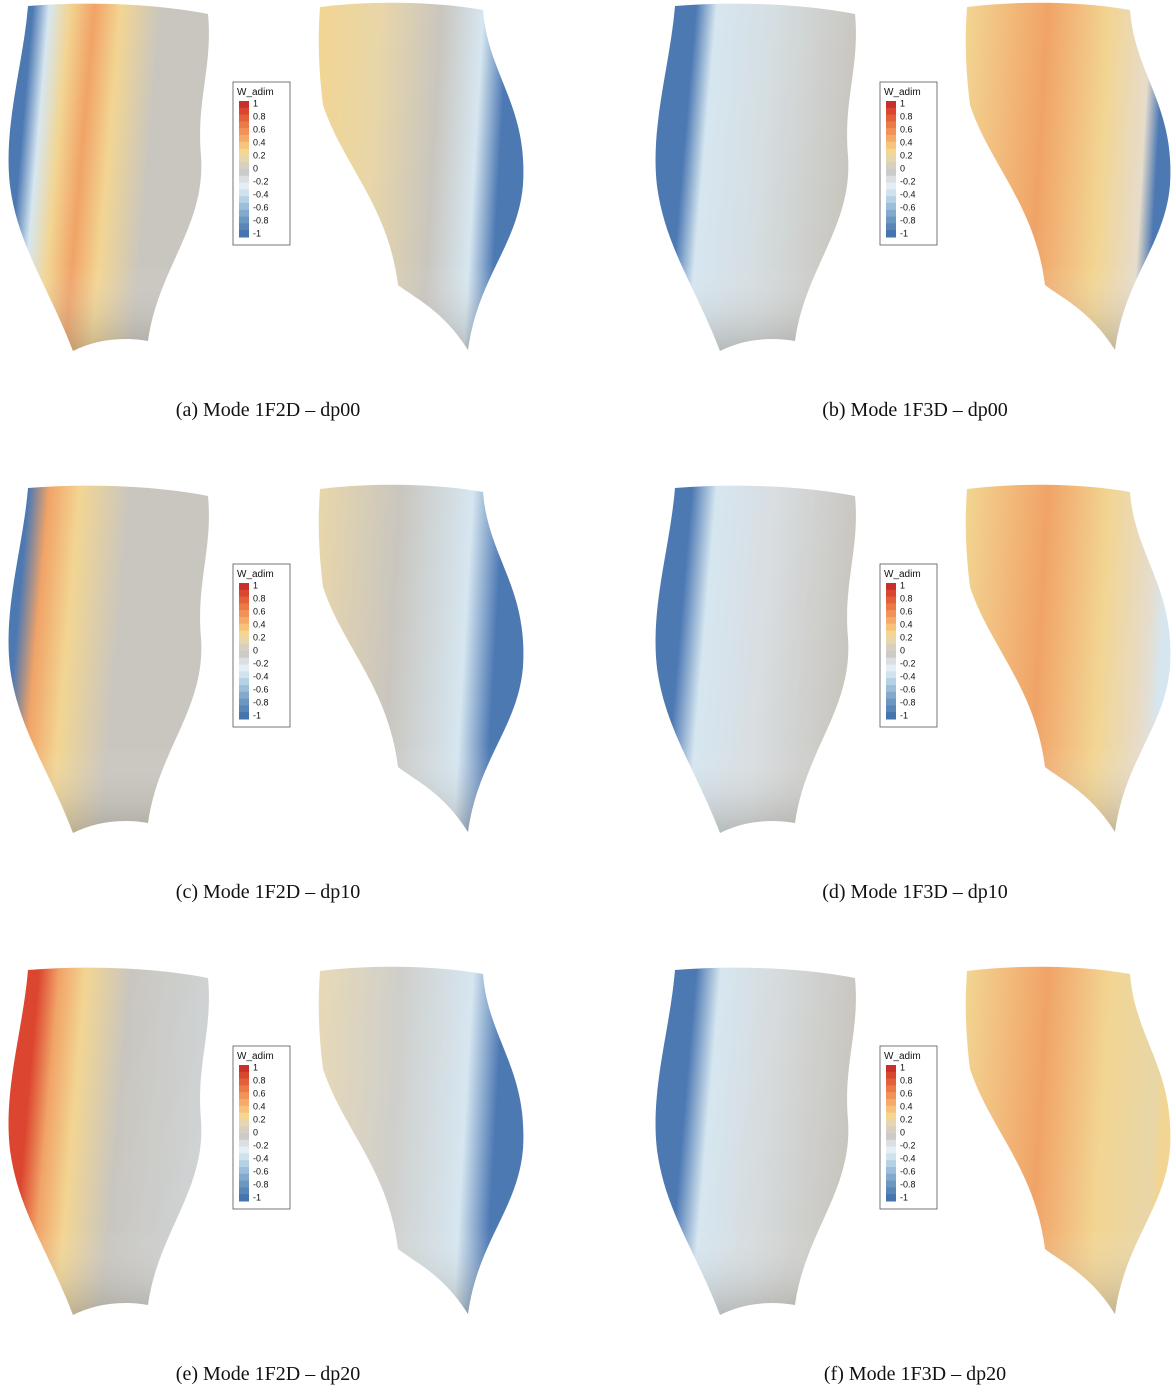 The image size is (1172, 1391). What do you see at coordinates (915, 1374) in the screenshot?
I see `caption: (f) Mode 1F3D – dp20` at bounding box center [915, 1374].